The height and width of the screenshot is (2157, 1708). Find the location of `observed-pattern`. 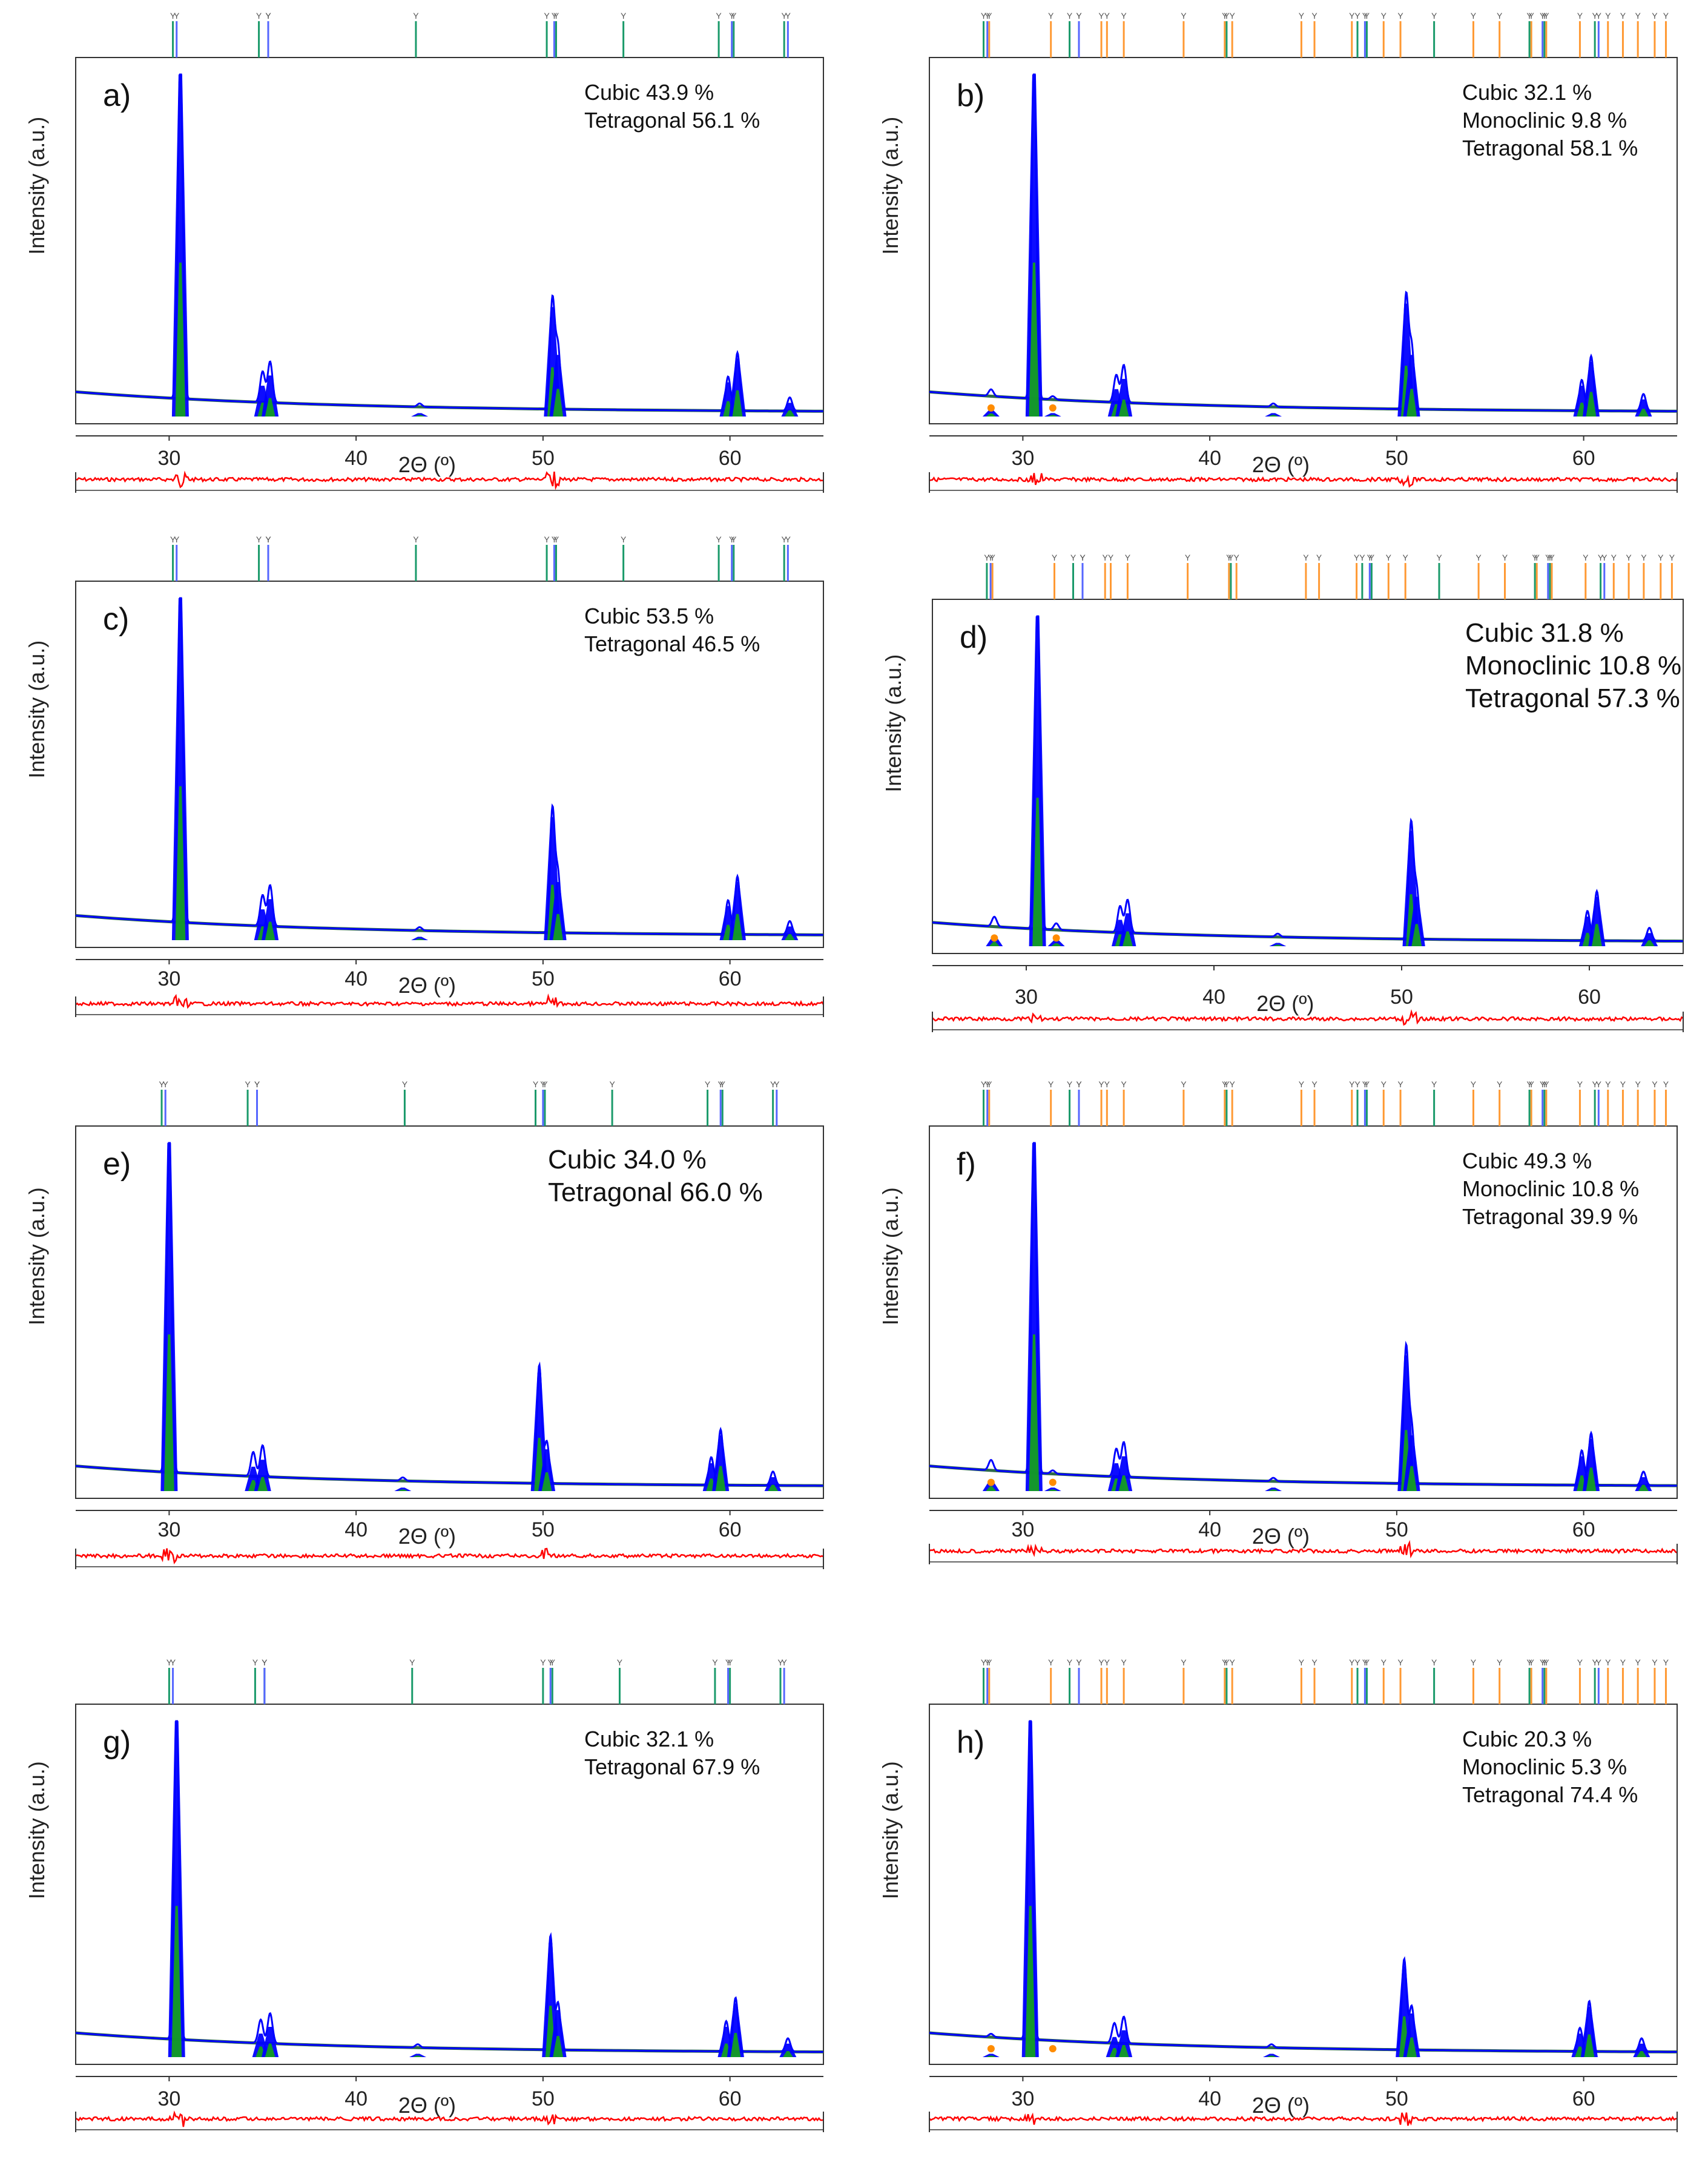

observed-pattern is located at coordinates (1303, 242).